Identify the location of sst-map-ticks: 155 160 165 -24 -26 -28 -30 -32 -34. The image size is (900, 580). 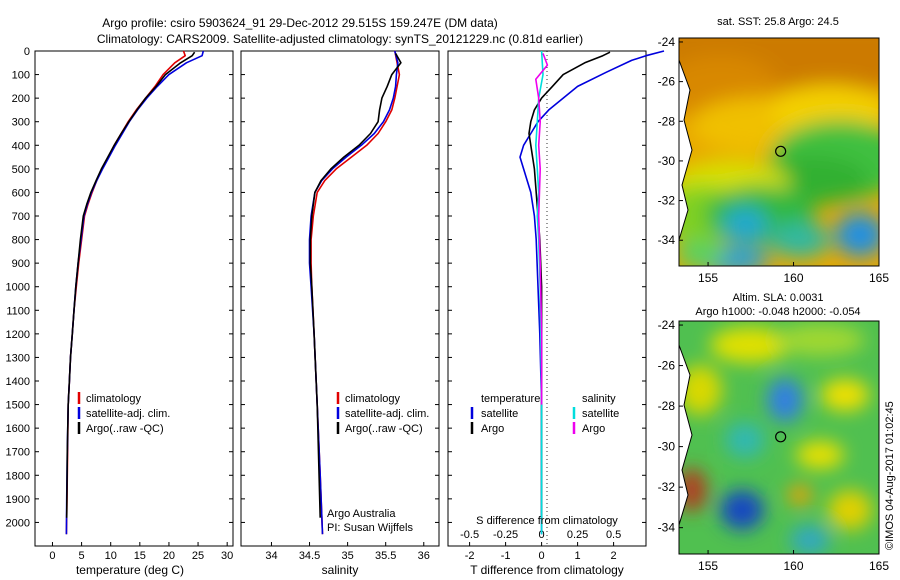
(774, 160).